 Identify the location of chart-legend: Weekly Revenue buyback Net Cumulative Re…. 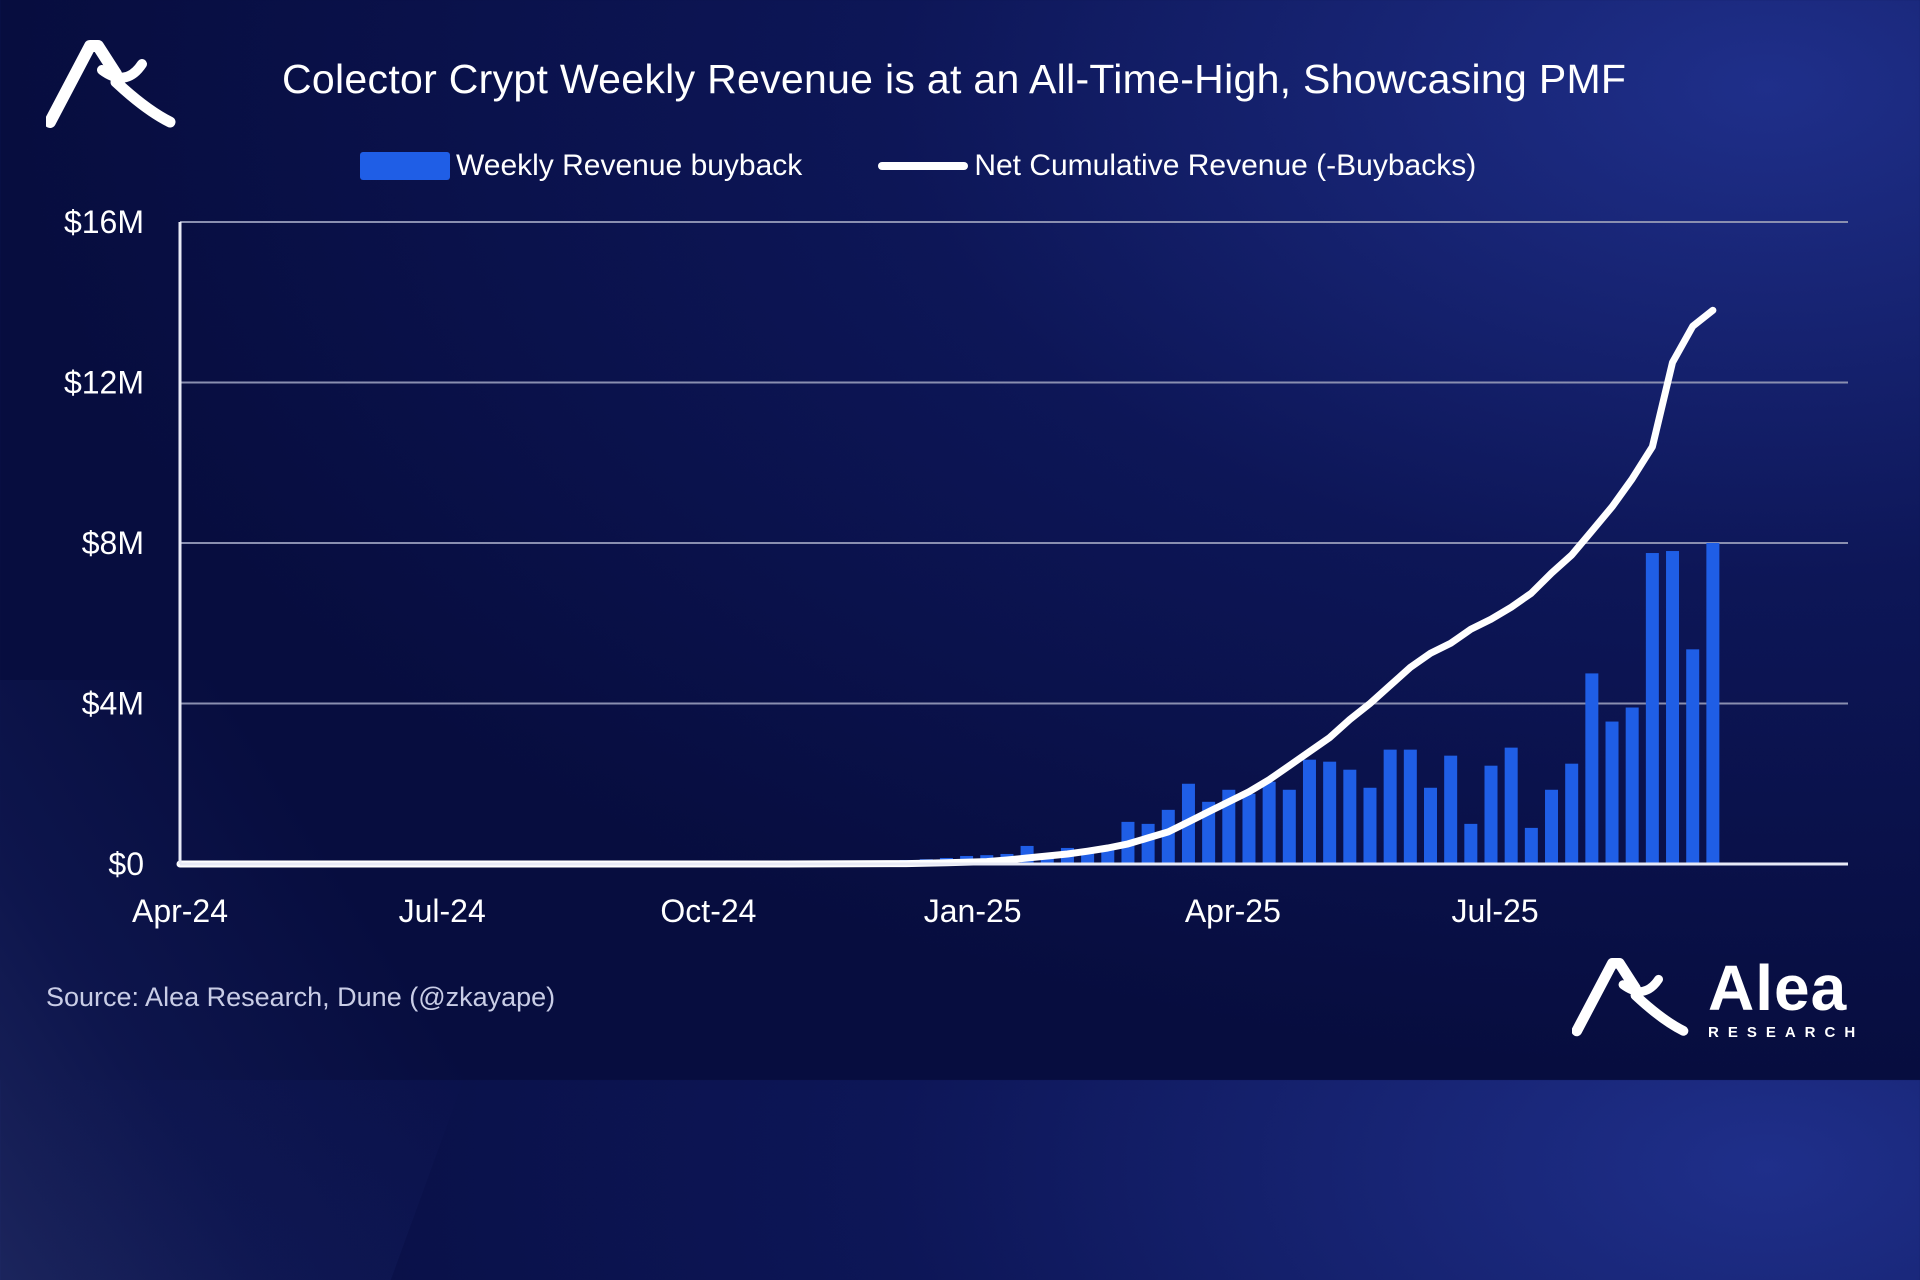
(956, 166).